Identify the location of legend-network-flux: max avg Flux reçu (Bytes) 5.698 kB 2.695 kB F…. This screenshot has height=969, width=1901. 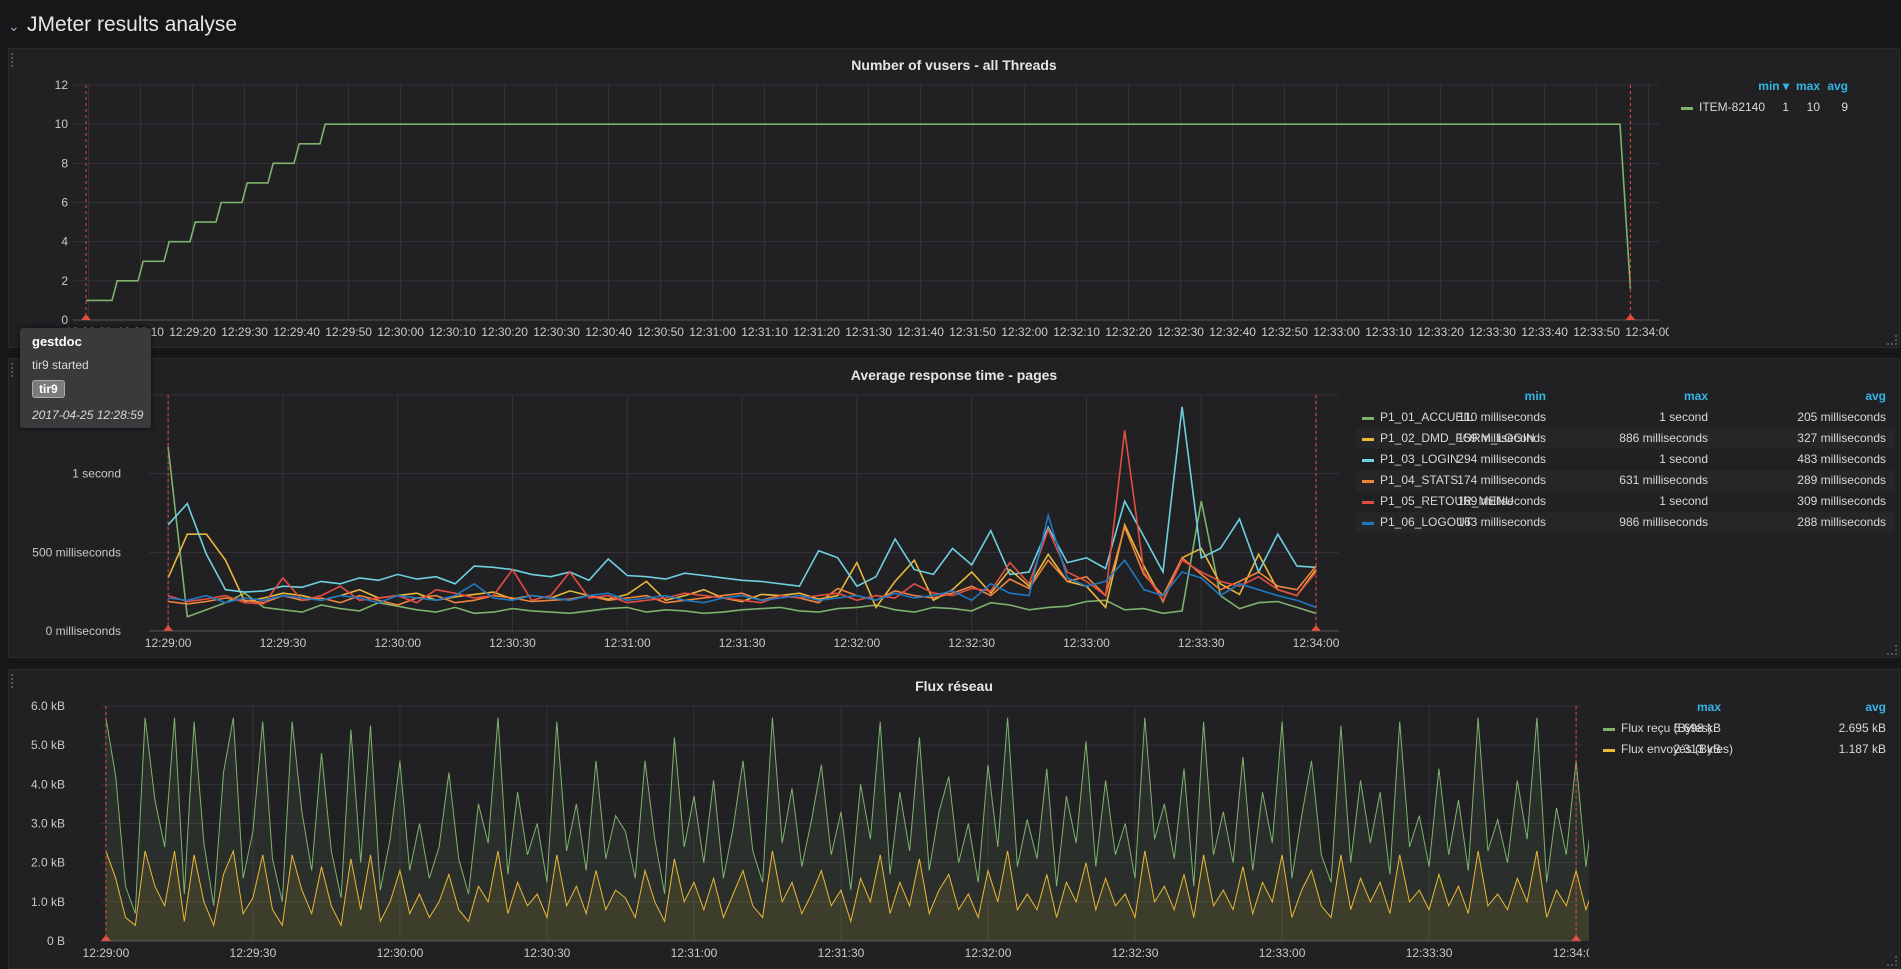
(1745, 735).